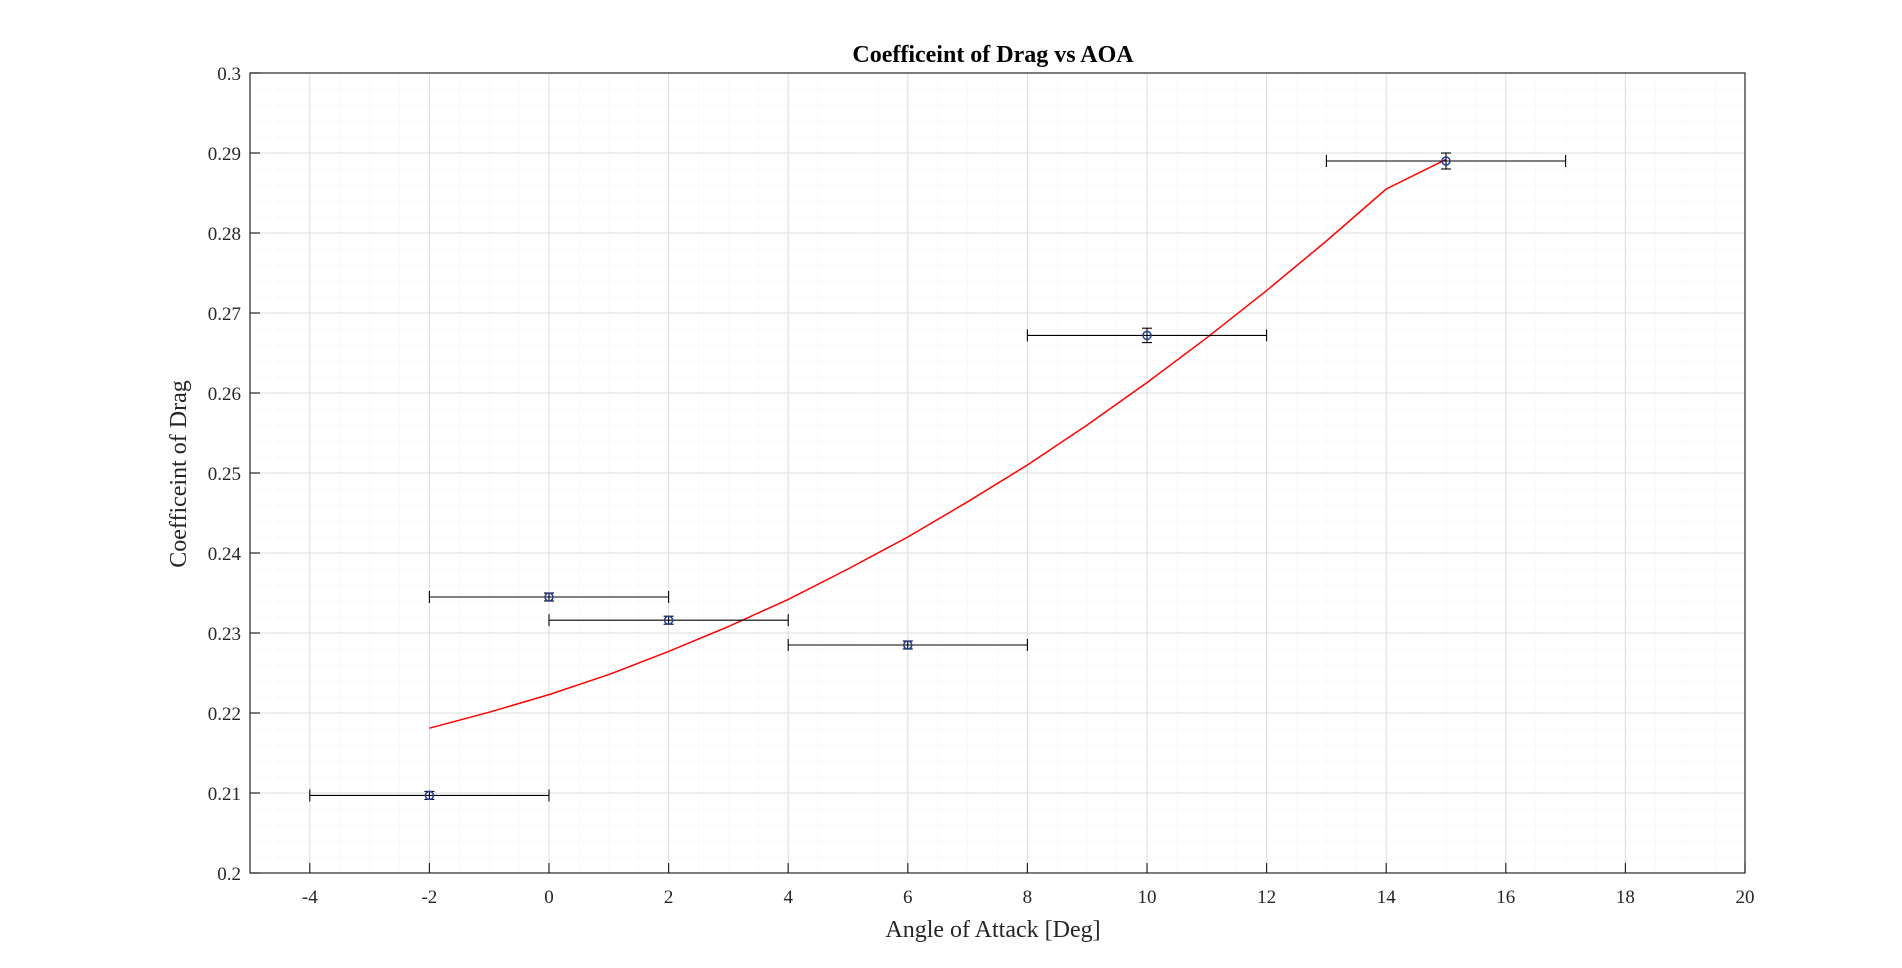 Image resolution: width=1902 pixels, height=968 pixels. I want to click on x-tick-label: 18, so click(1625, 897).